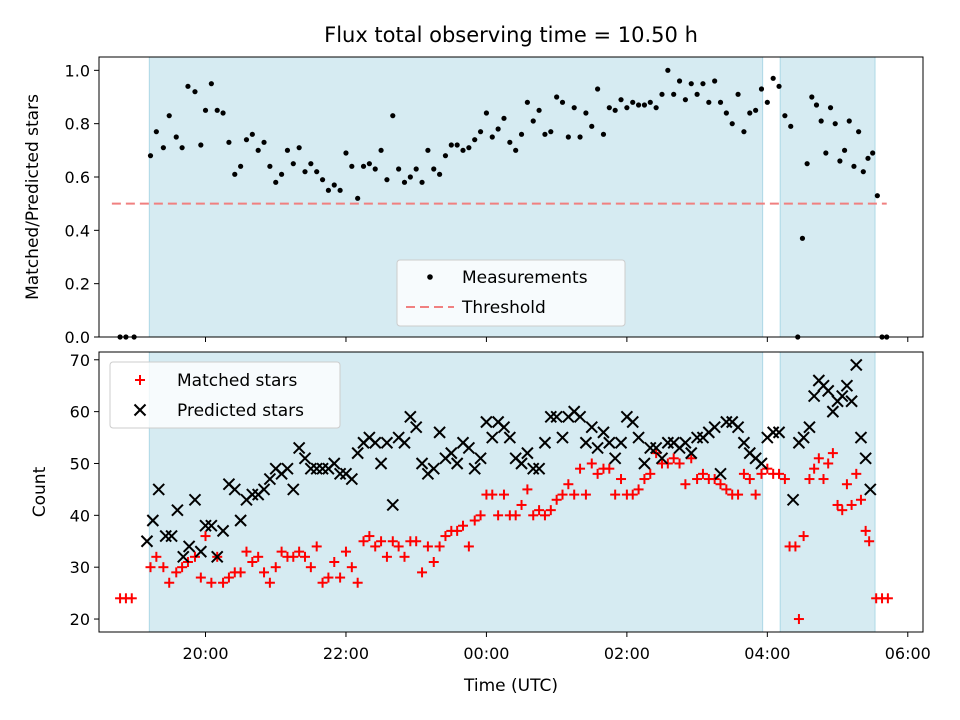  What do you see at coordinates (511, 293) in the screenshot?
I see `top-legend: Measurements Threshold` at bounding box center [511, 293].